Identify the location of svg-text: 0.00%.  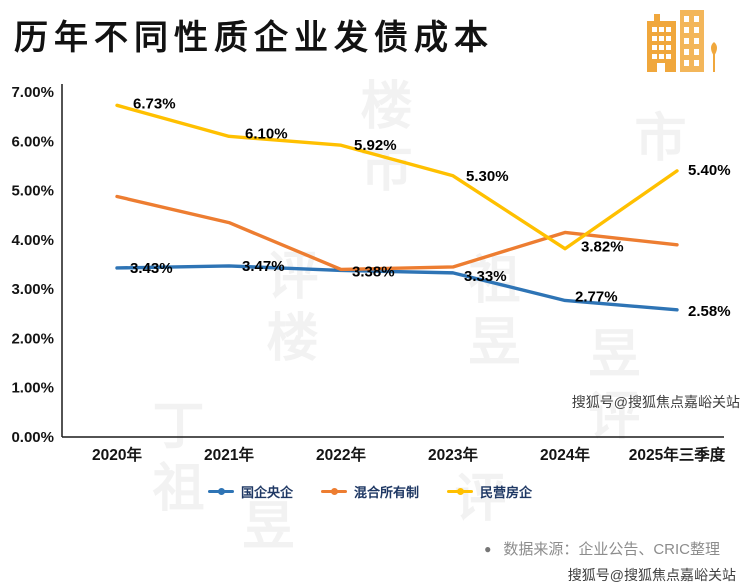
(32, 437).